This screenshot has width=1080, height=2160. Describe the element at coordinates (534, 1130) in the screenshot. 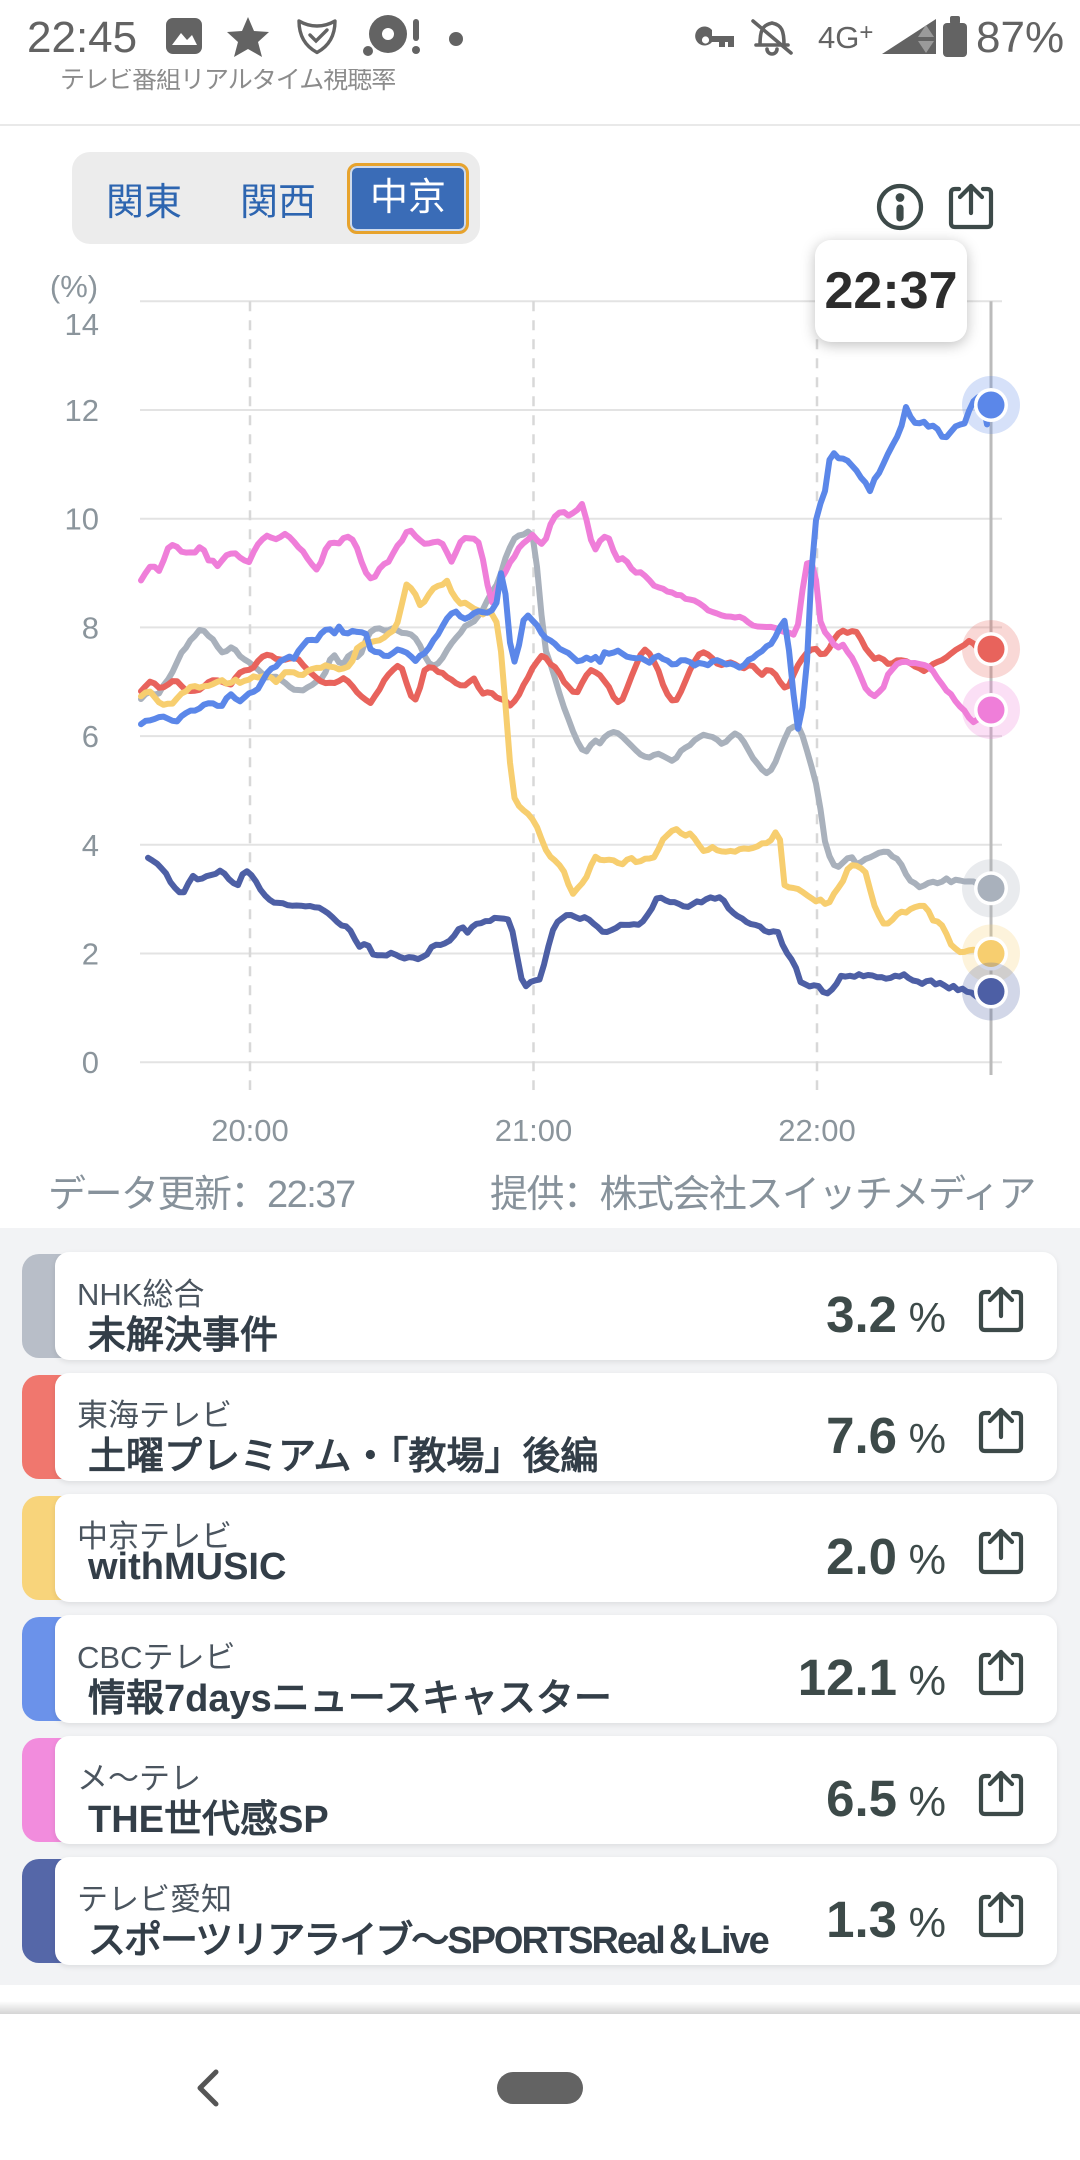

I see `svg-text: 21:00` at that location.